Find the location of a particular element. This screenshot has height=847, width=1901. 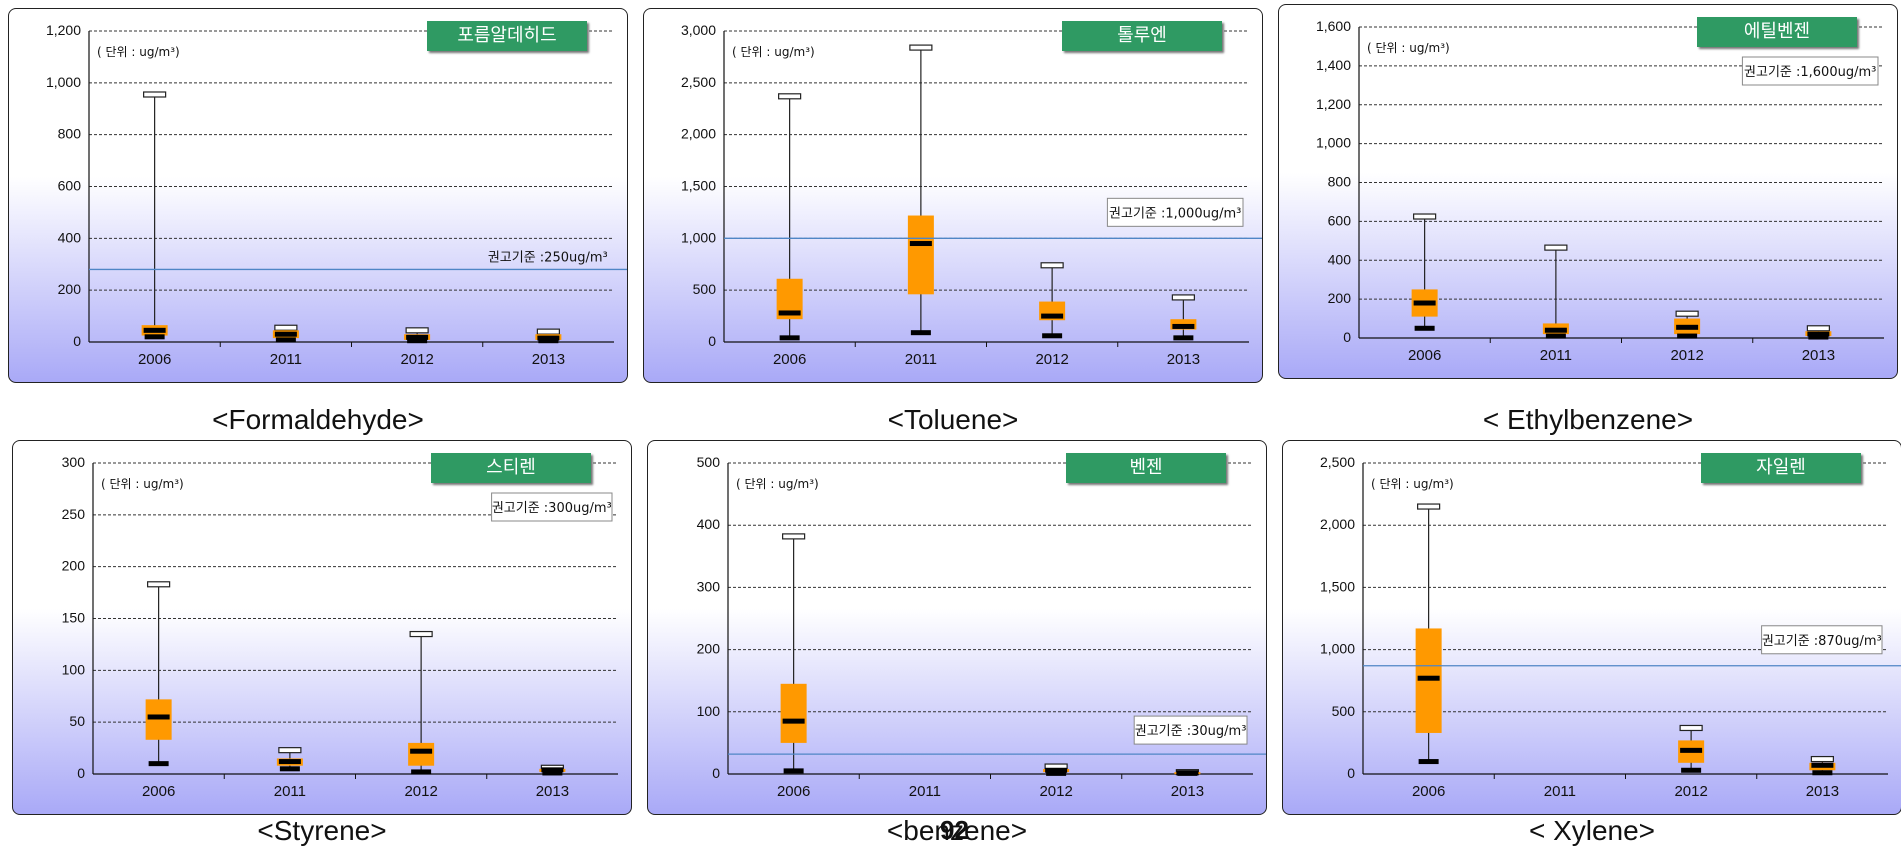

y-tick-label: 1,400 is located at coordinates (1333, 65).